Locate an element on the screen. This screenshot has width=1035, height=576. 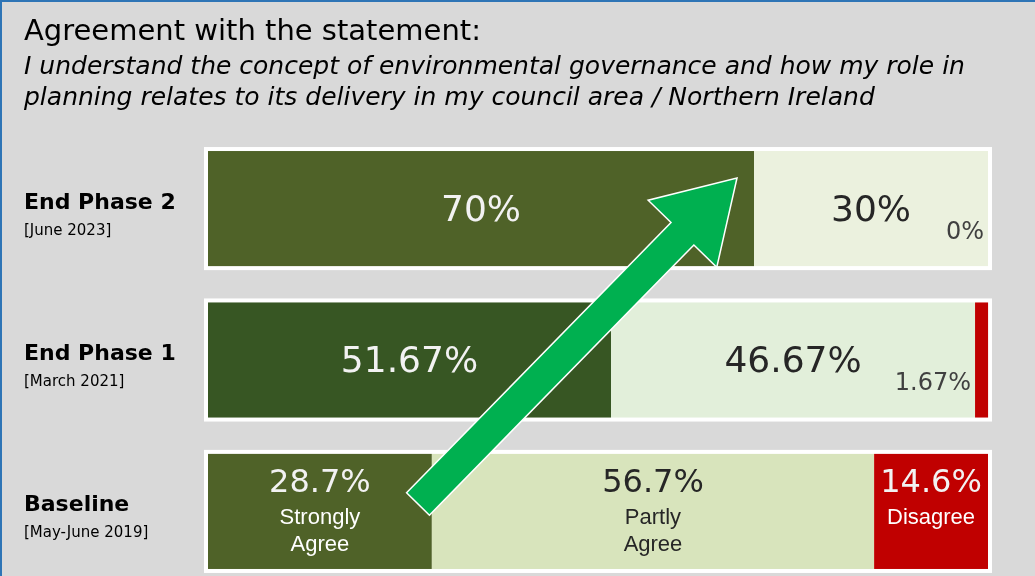
data-label: 46.67% is located at coordinates (793, 359).